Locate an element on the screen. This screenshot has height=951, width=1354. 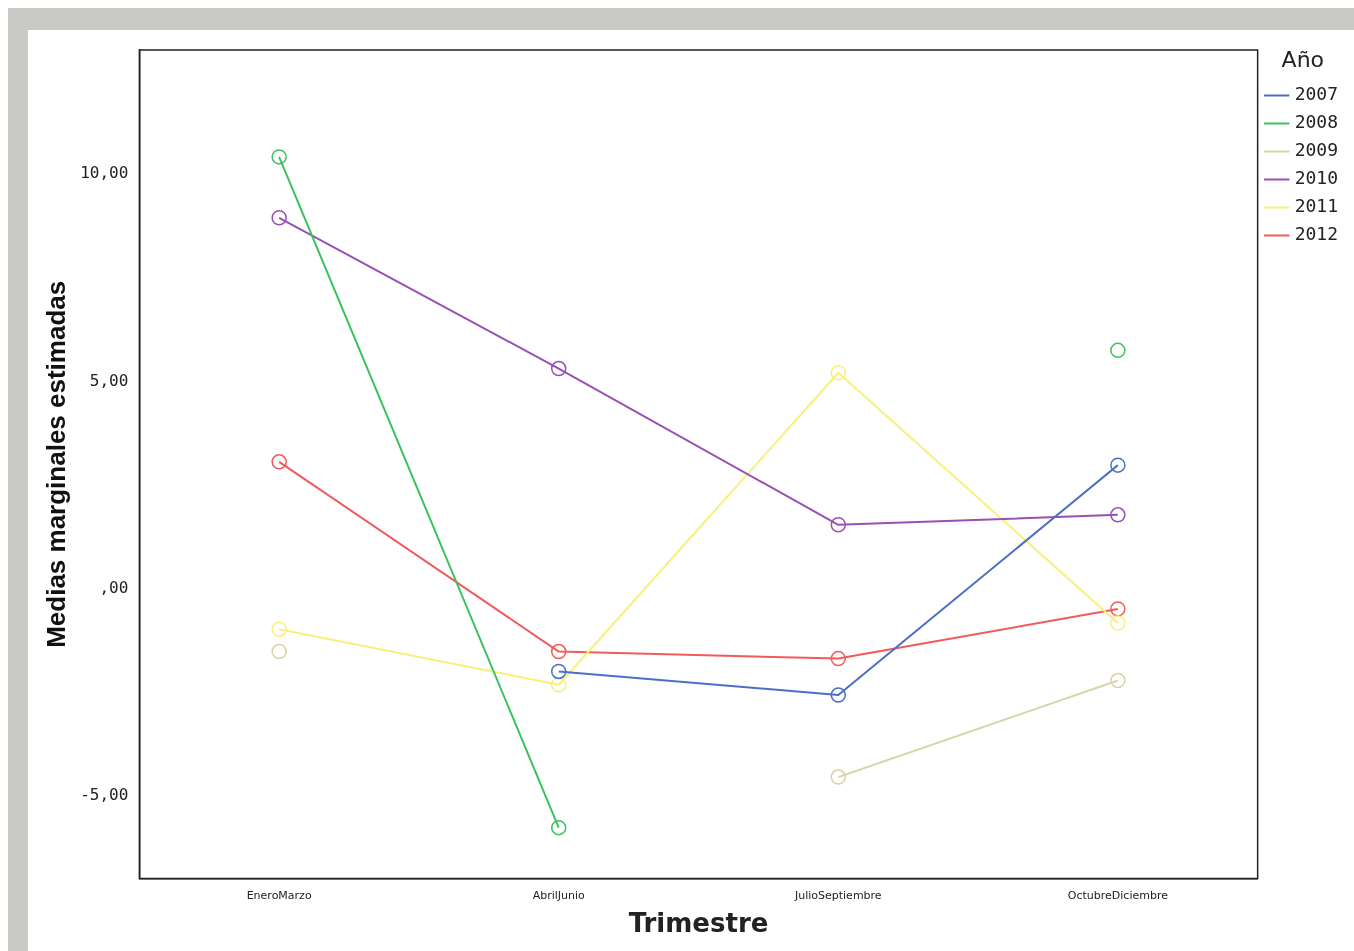
y-tick-label: 5,00 is located at coordinates (109, 380).